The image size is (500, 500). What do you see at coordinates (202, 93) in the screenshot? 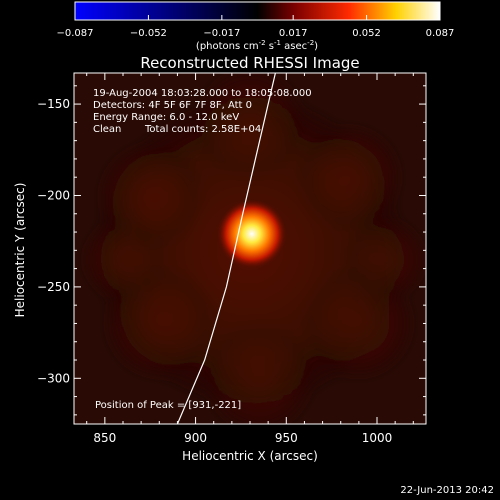
I see `time-range-text: 19-Aug-2004 18:03:28.000 to 18:05:08.000` at bounding box center [202, 93].